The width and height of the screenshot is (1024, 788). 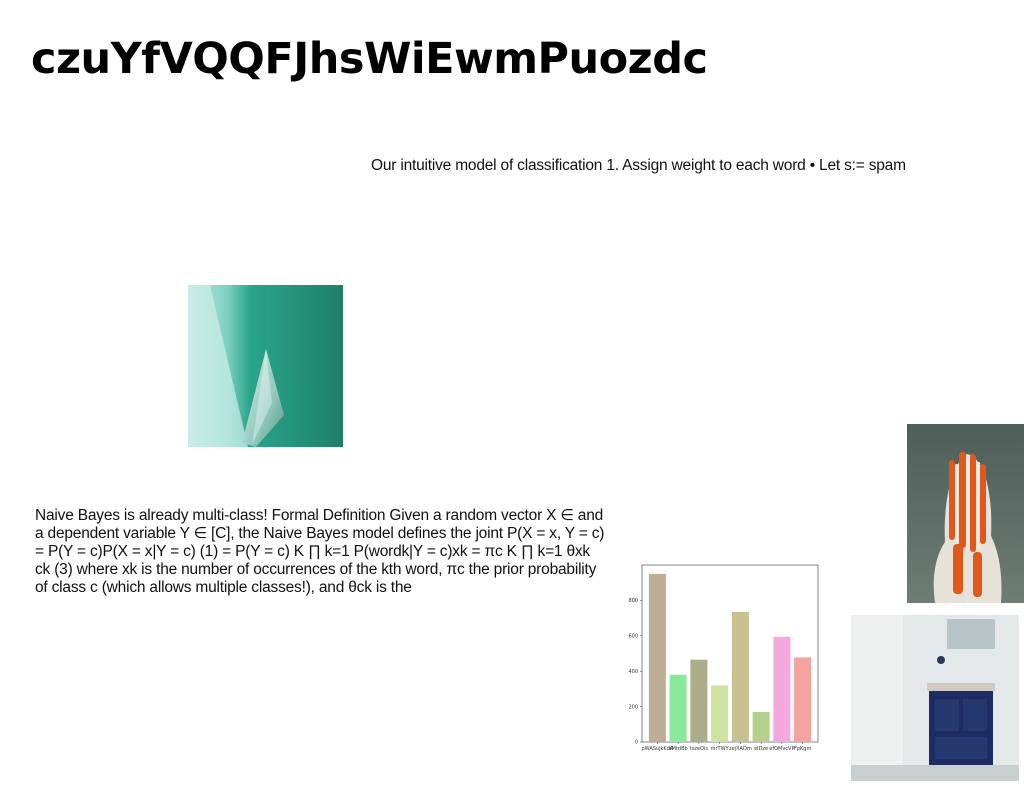 I want to click on x-tick-label: zejXADm, so click(x=740, y=749).